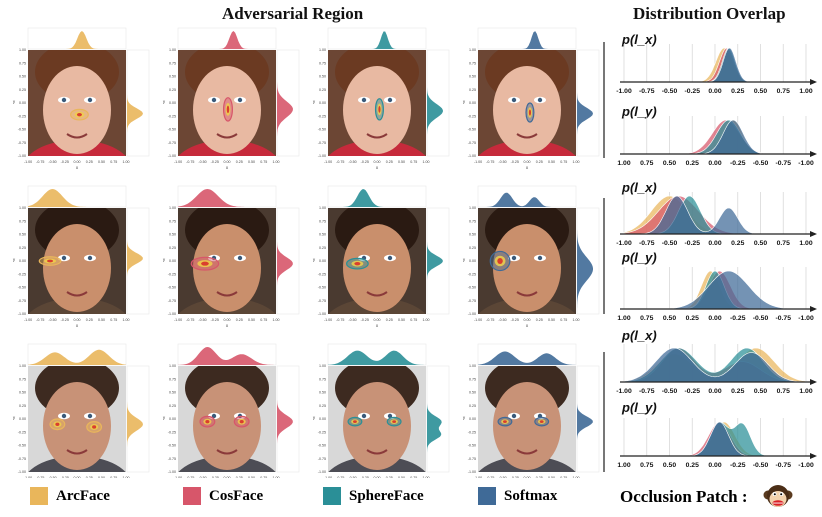 The width and height of the screenshot is (822, 517). Describe the element at coordinates (39, 496) in the screenshot. I see `legend-swatch-arcface` at that location.